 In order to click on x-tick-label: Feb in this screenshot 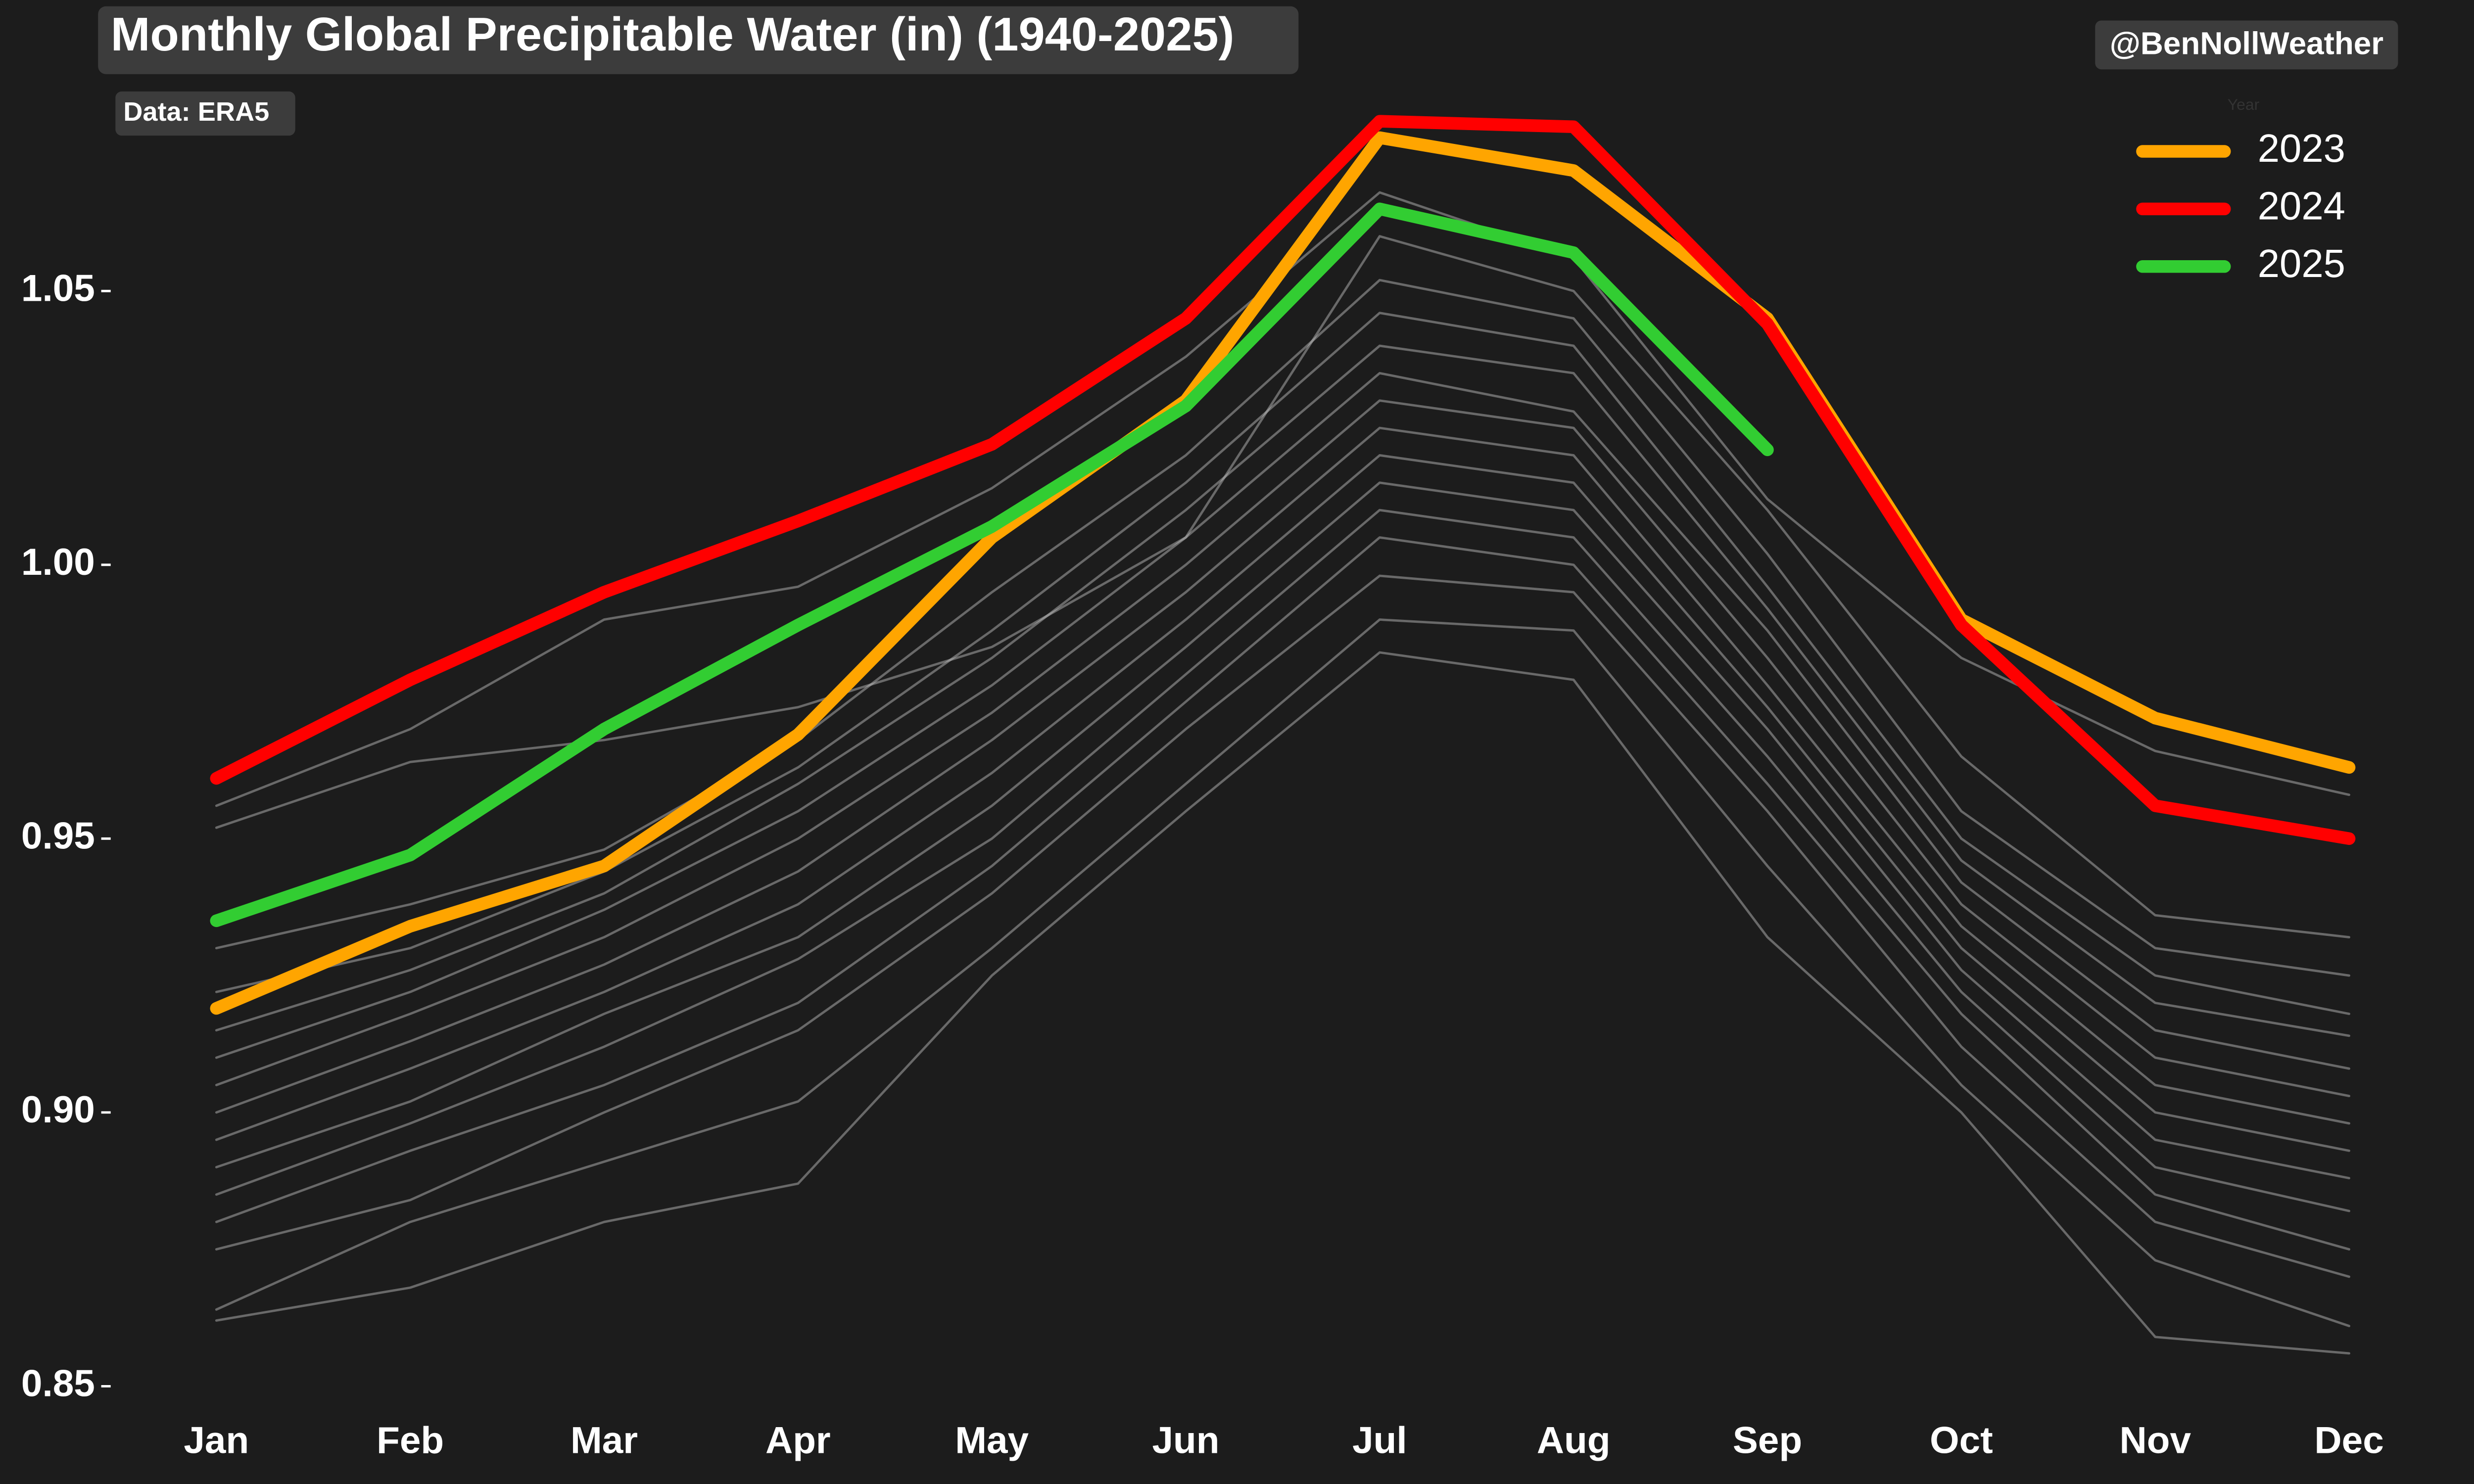, I will do `click(411, 1440)`.